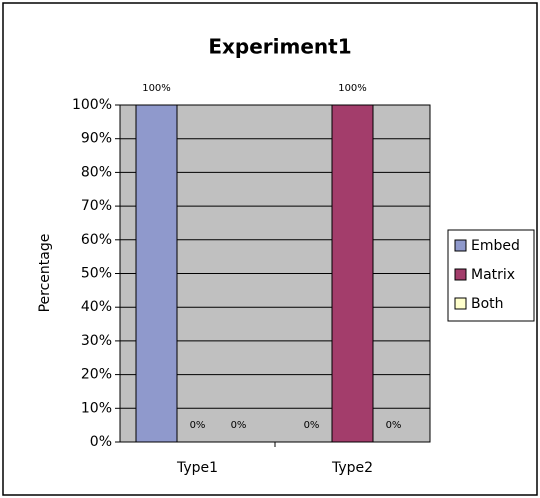 This screenshot has width=540, height=498. I want to click on y-tick-label: 60%, so click(96, 240).